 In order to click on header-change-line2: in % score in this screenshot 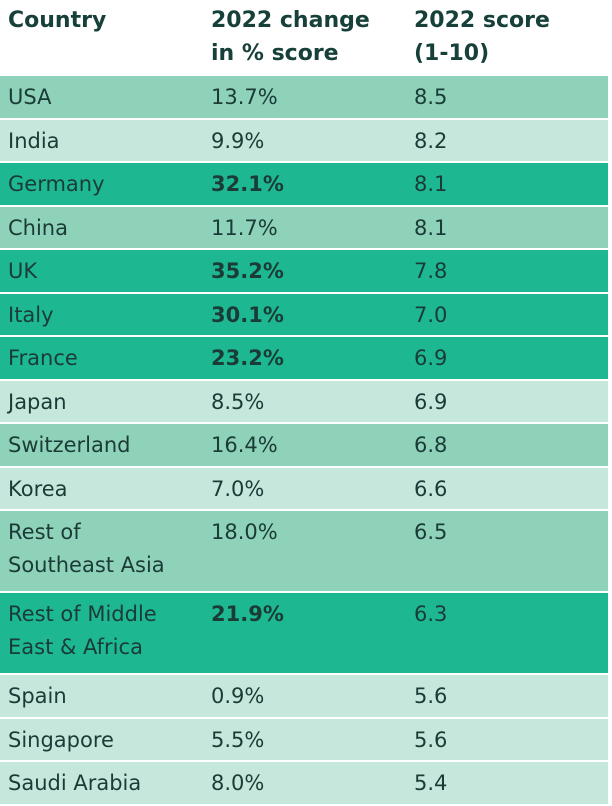, I will do `click(275, 53)`.